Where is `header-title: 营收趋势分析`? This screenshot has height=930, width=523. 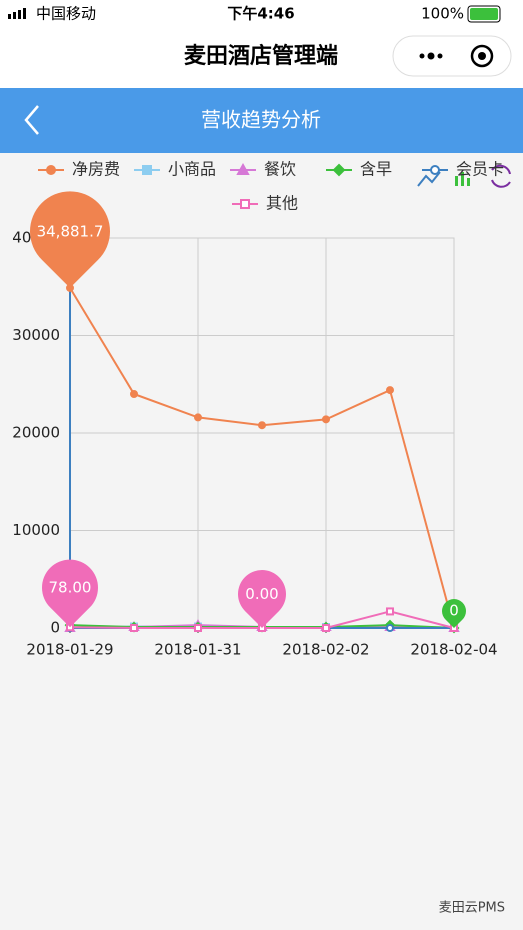 header-title: 营收趋势分析 is located at coordinates (261, 120).